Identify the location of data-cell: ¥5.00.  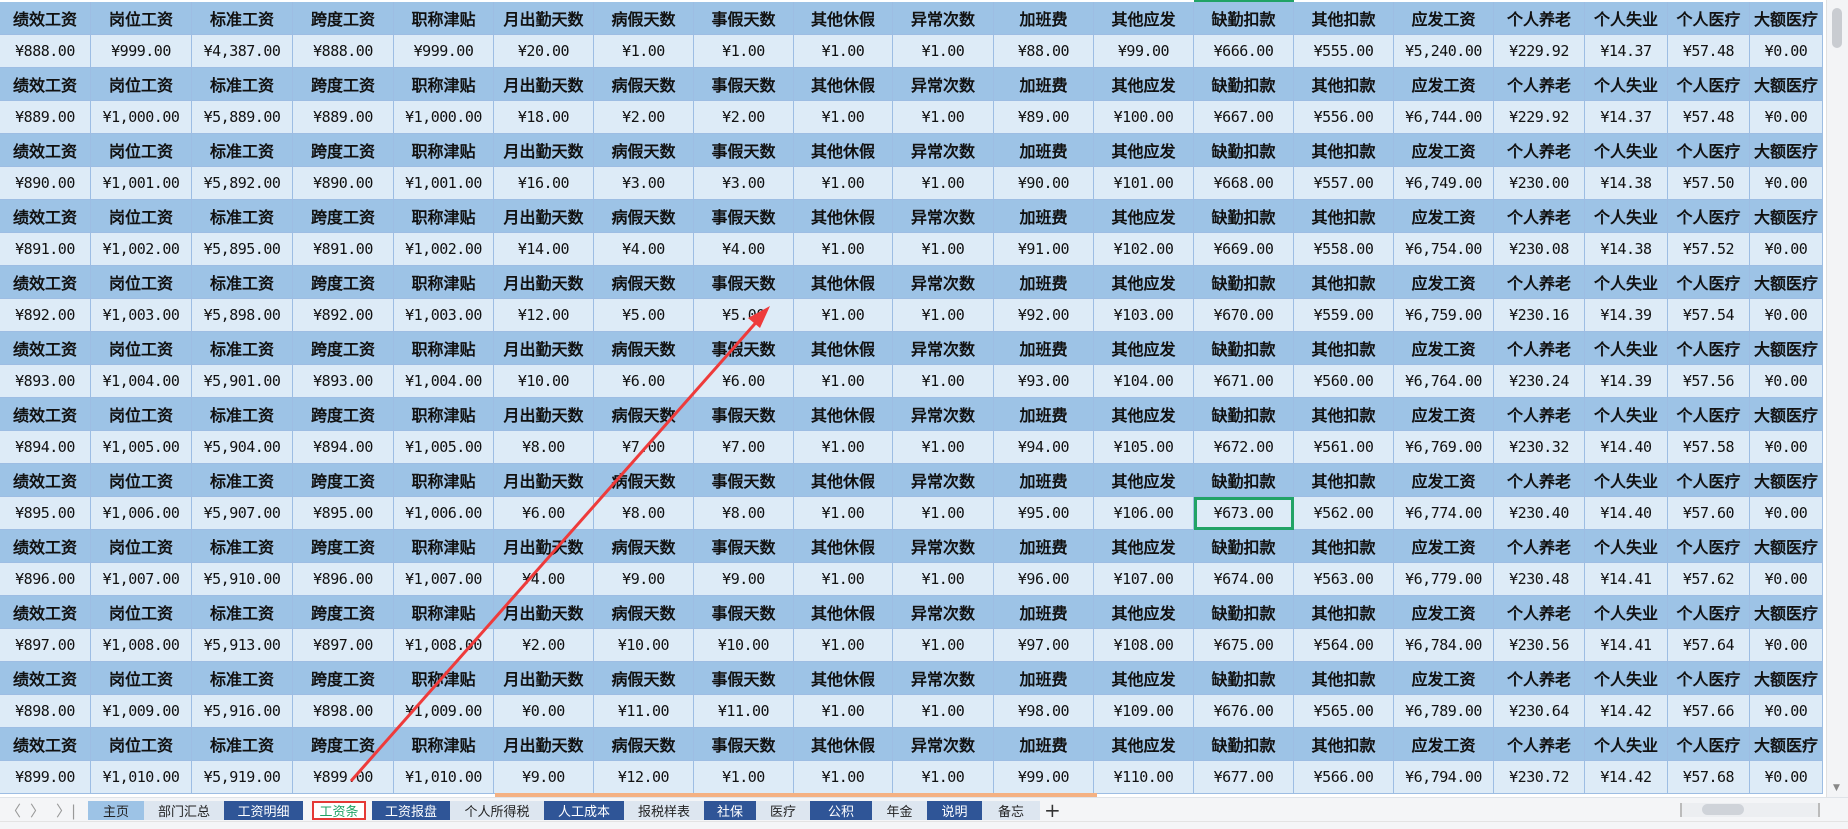
(644, 315).